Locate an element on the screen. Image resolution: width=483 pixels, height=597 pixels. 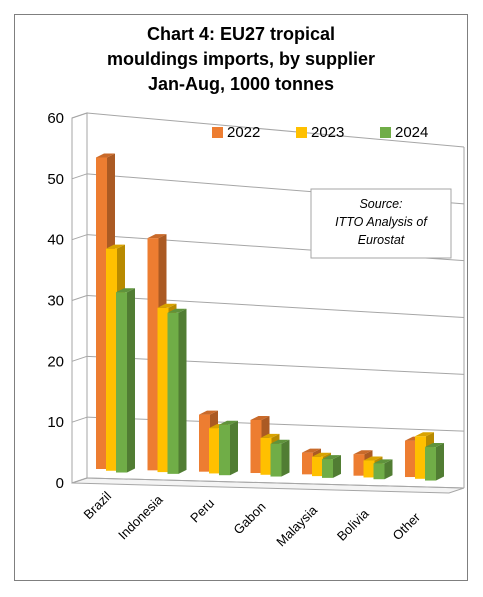
chart-title-line-2: mouldings imports, by supplier is located at coordinates (241, 59).